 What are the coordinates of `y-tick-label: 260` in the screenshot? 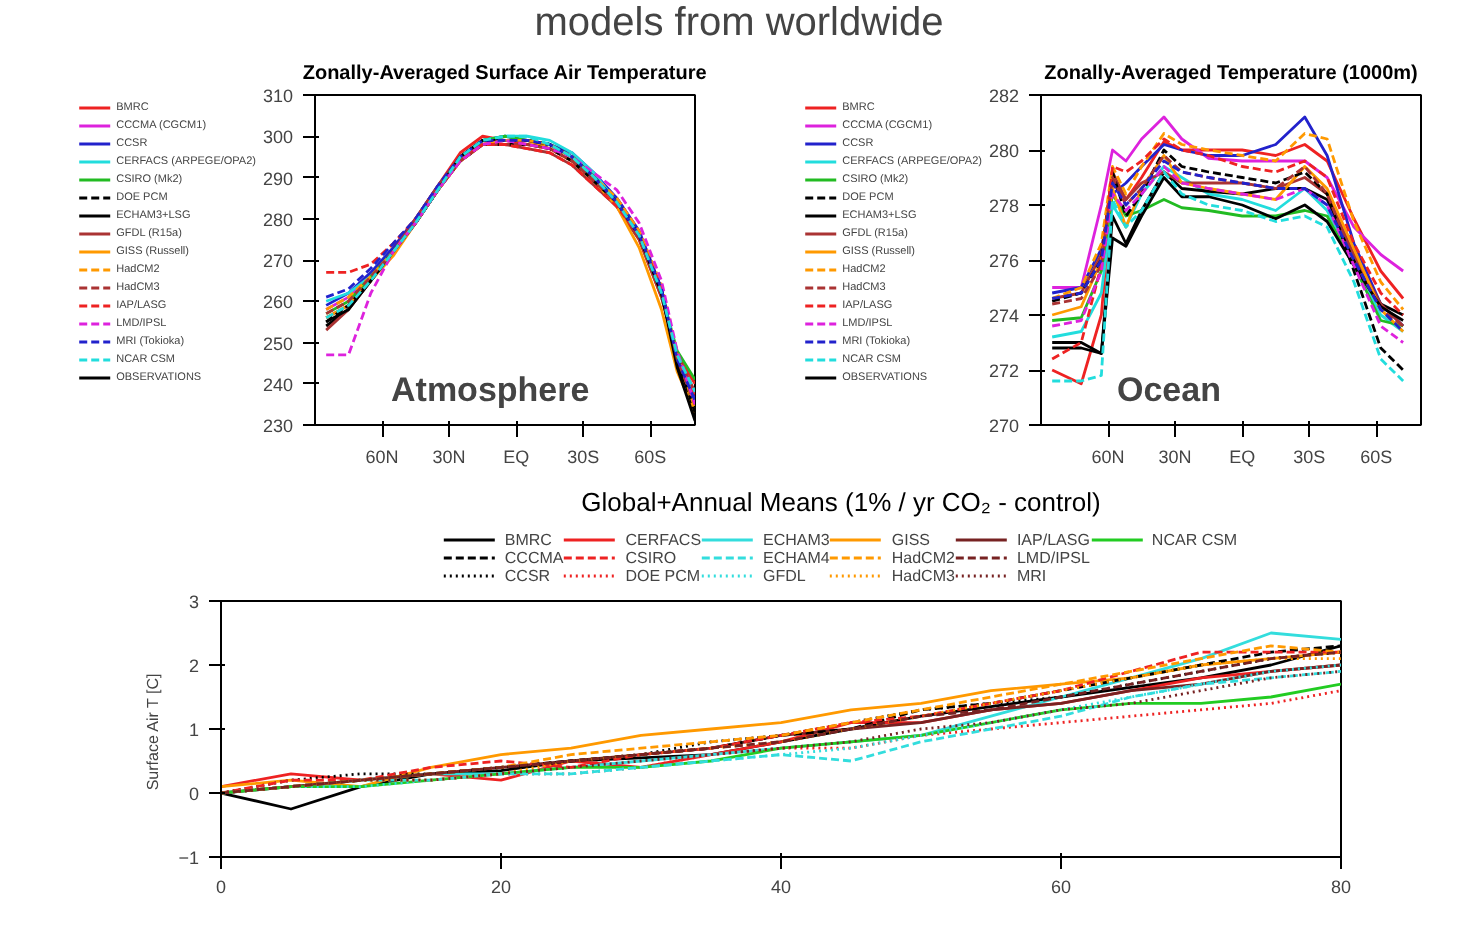 It's located at (278, 302).